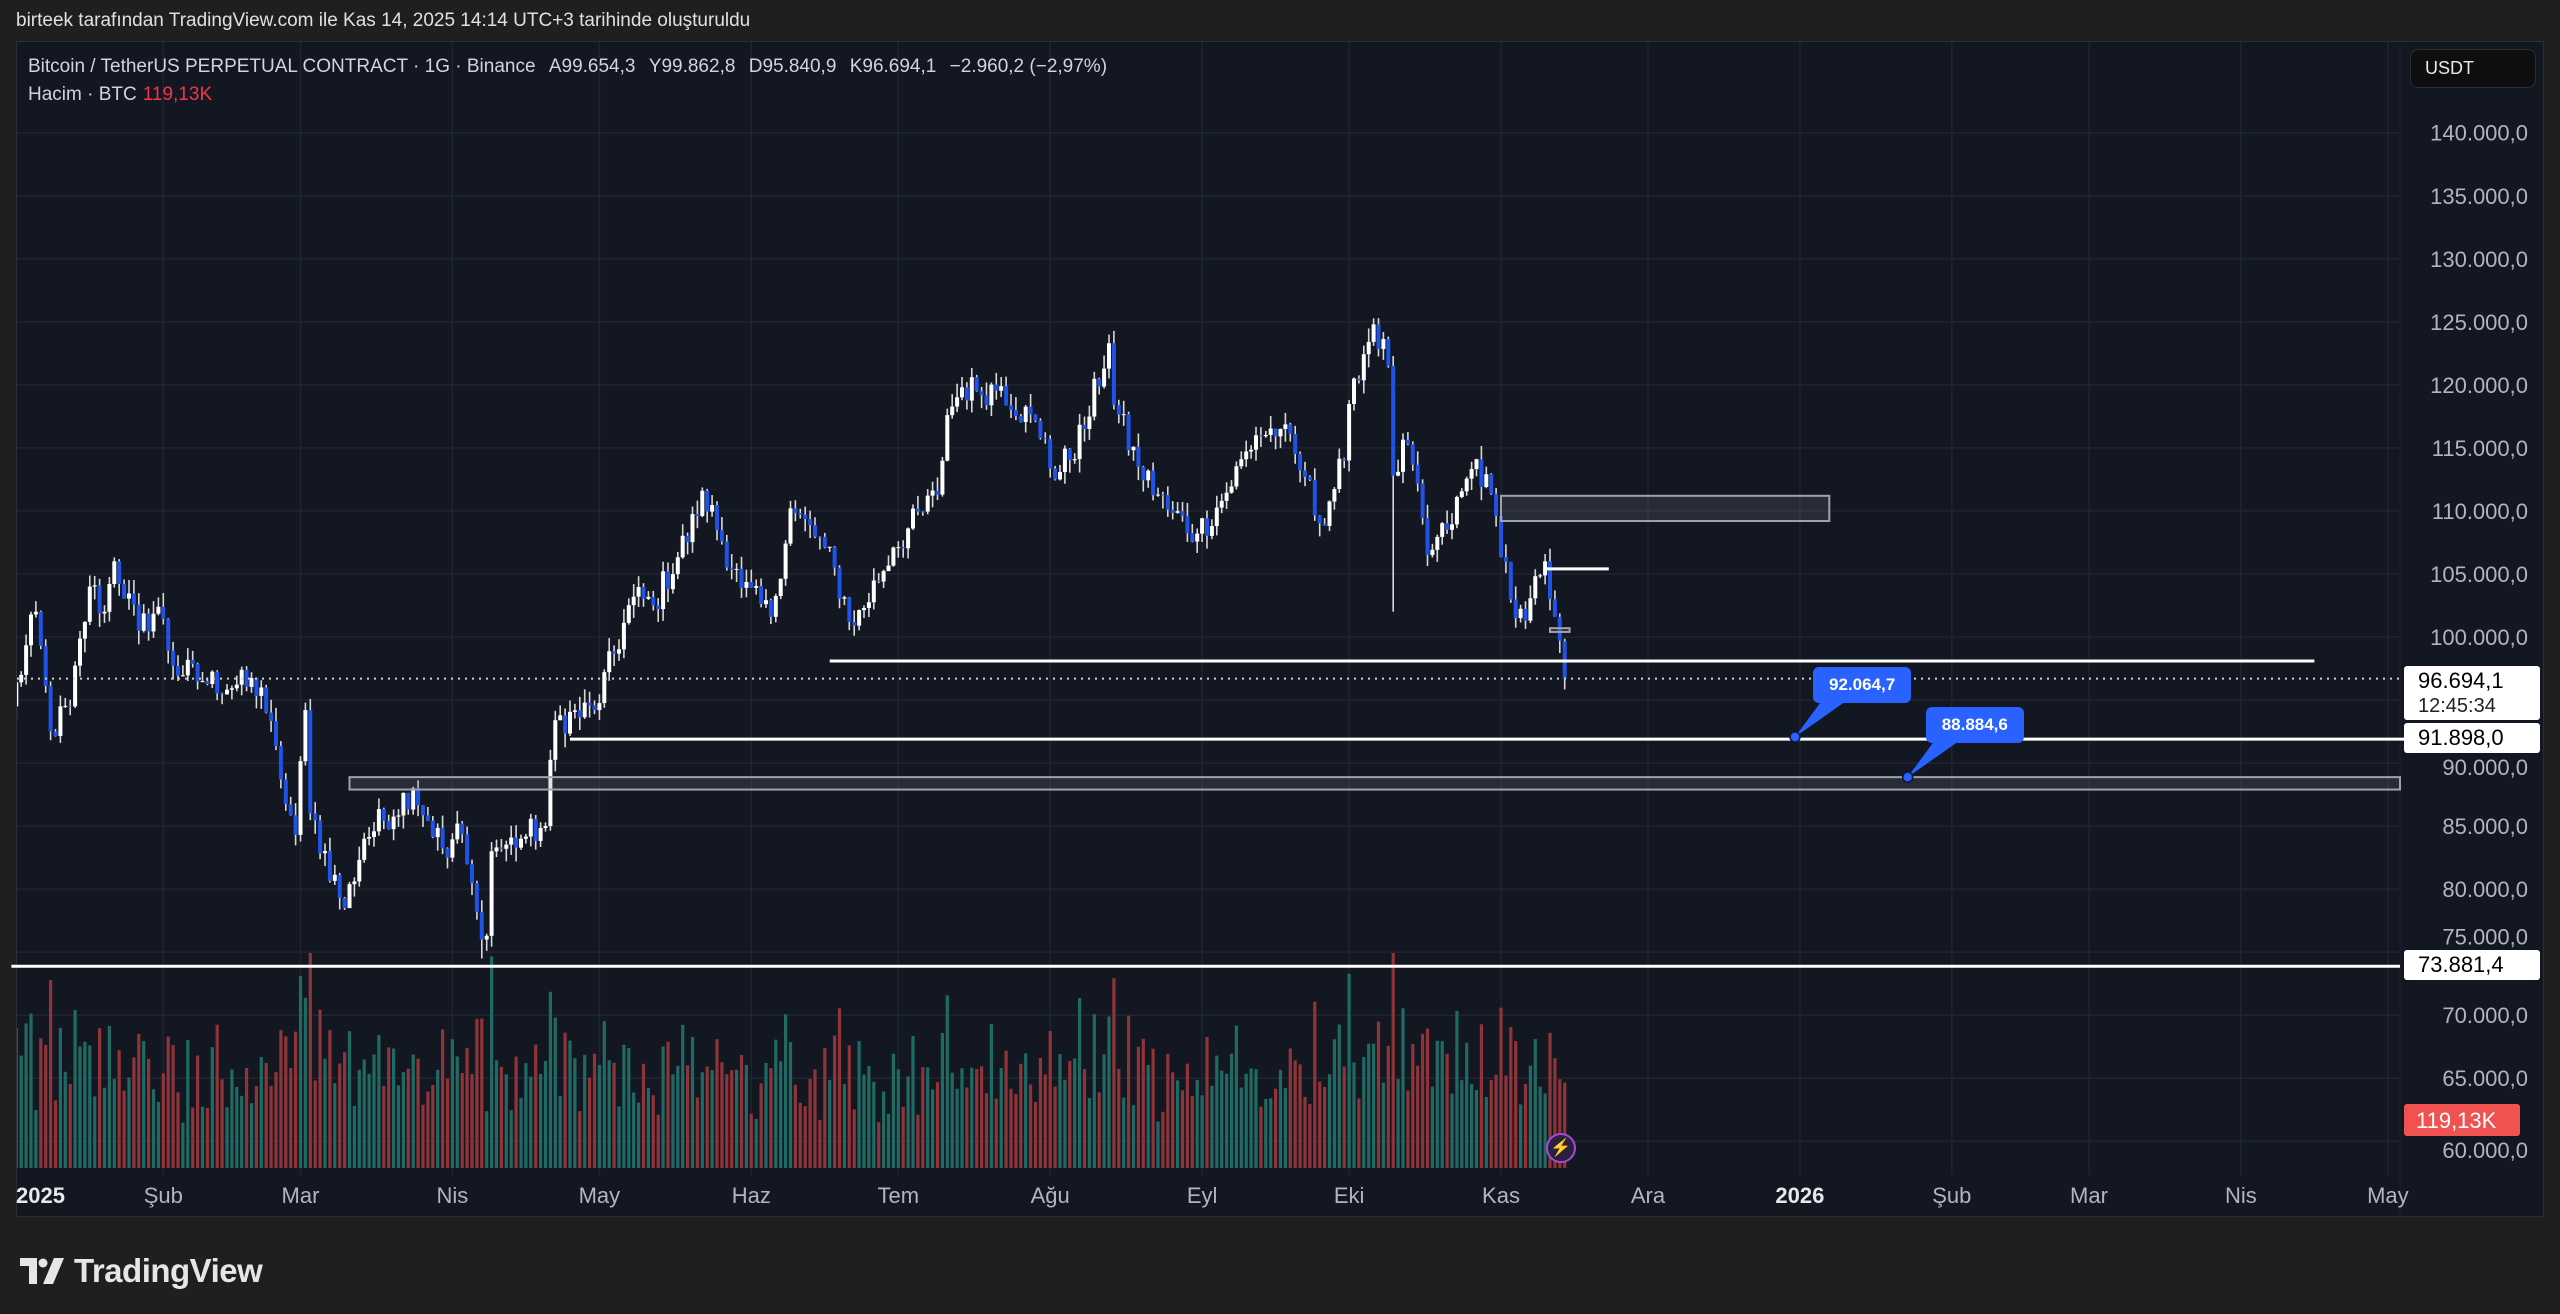  I want to click on lightning-icon: ⚡, so click(1561, 1148).